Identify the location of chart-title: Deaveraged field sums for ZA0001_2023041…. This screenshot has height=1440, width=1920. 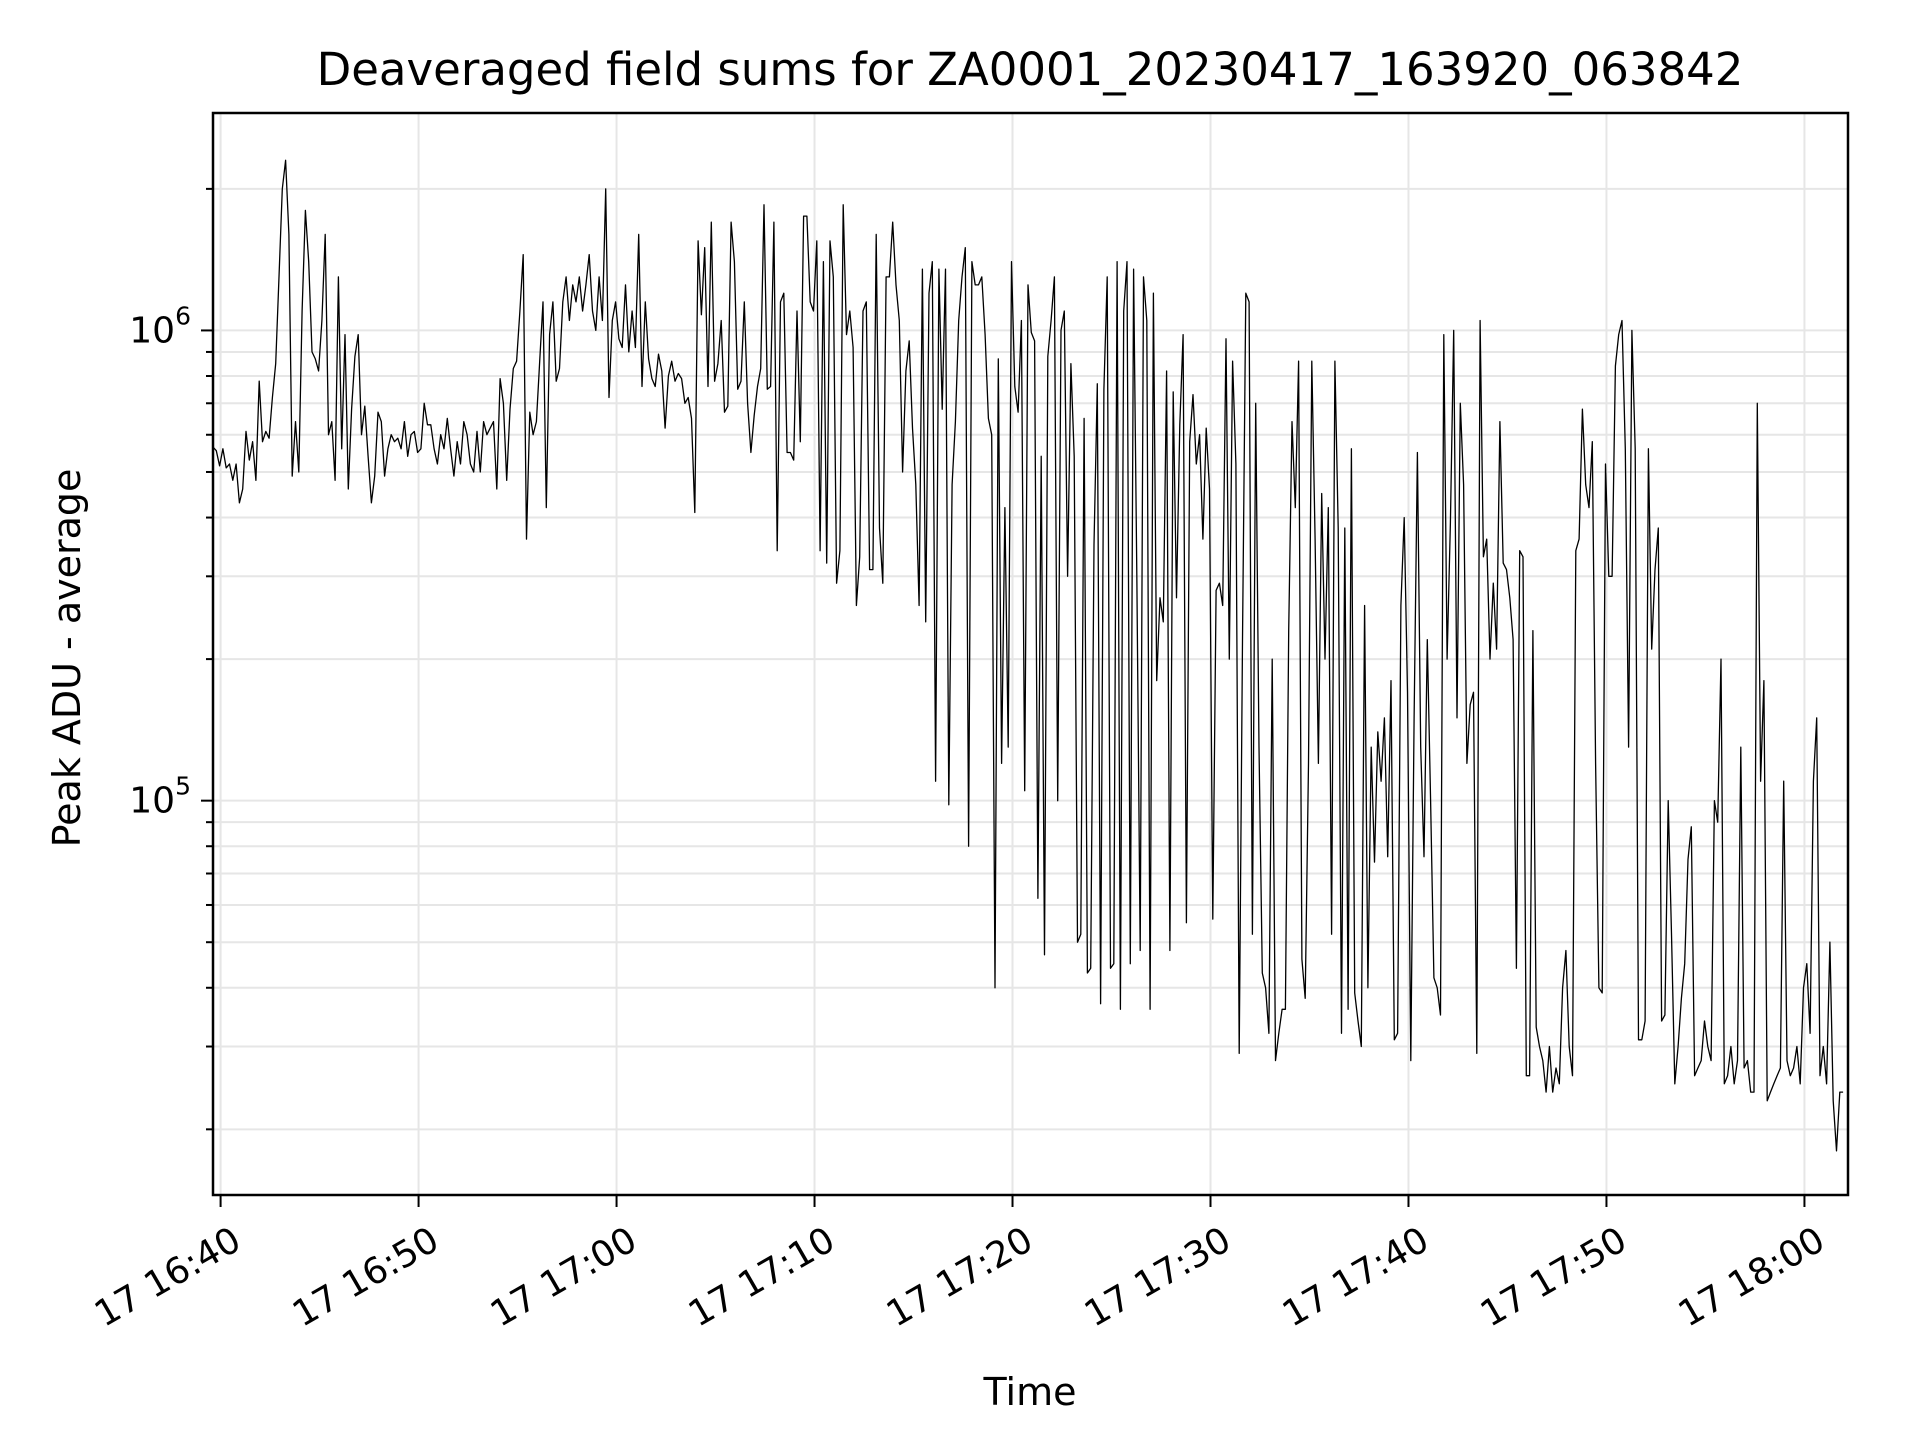
(1030, 69).